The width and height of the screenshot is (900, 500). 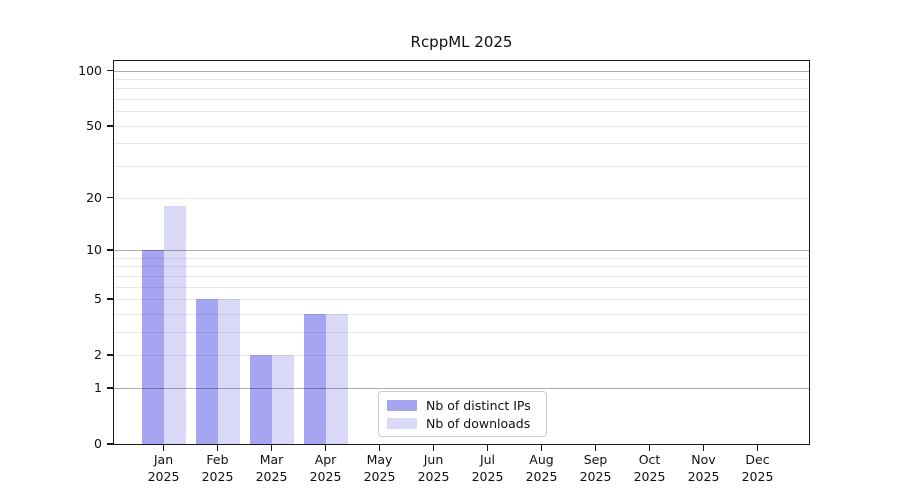 I want to click on x-tick-label: Dec 2025, so click(x=757, y=468).